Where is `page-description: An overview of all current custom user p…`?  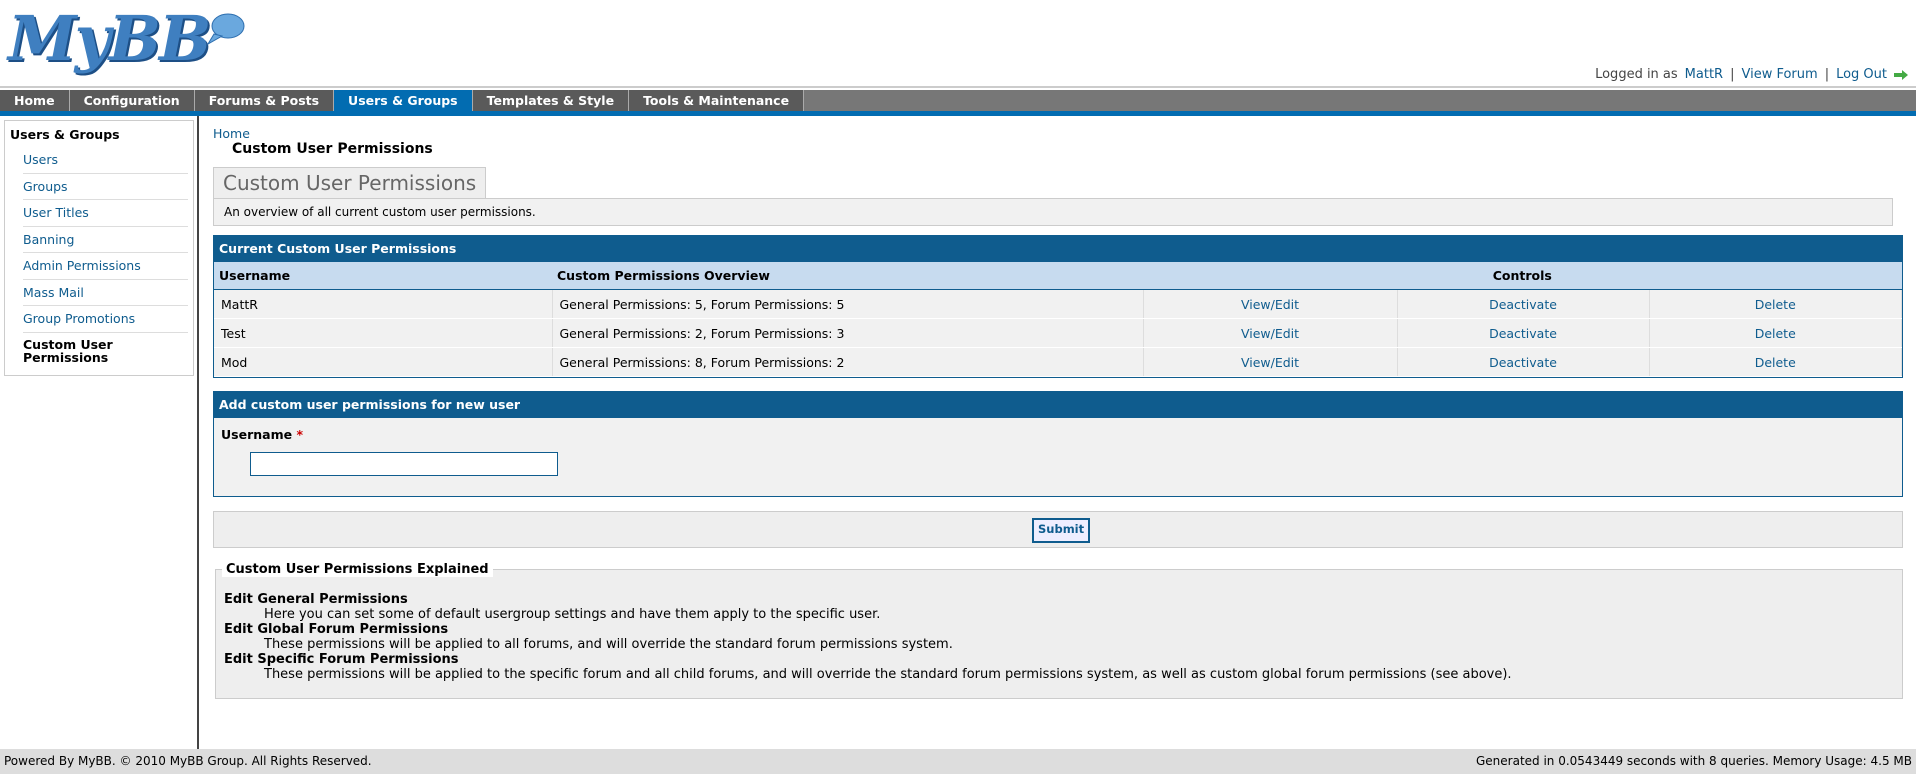
page-description: An overview of all current custom user p… is located at coordinates (1053, 212).